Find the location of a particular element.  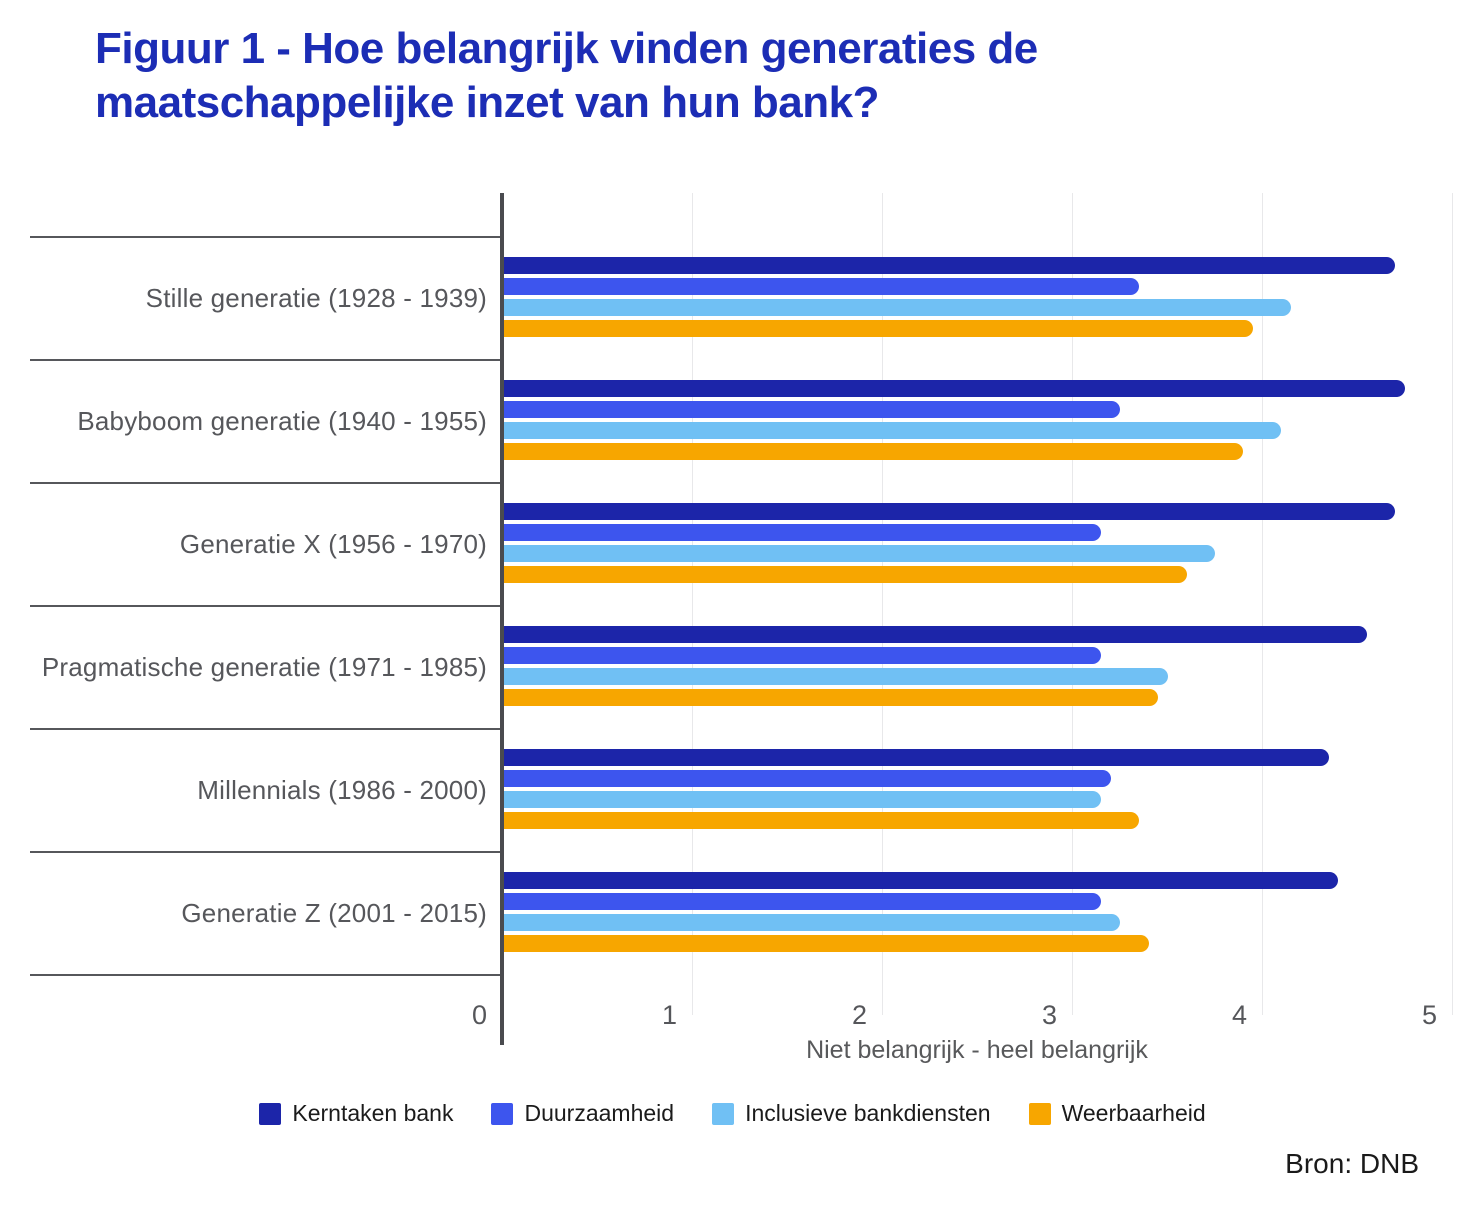

y-axis-line is located at coordinates (502, 619).